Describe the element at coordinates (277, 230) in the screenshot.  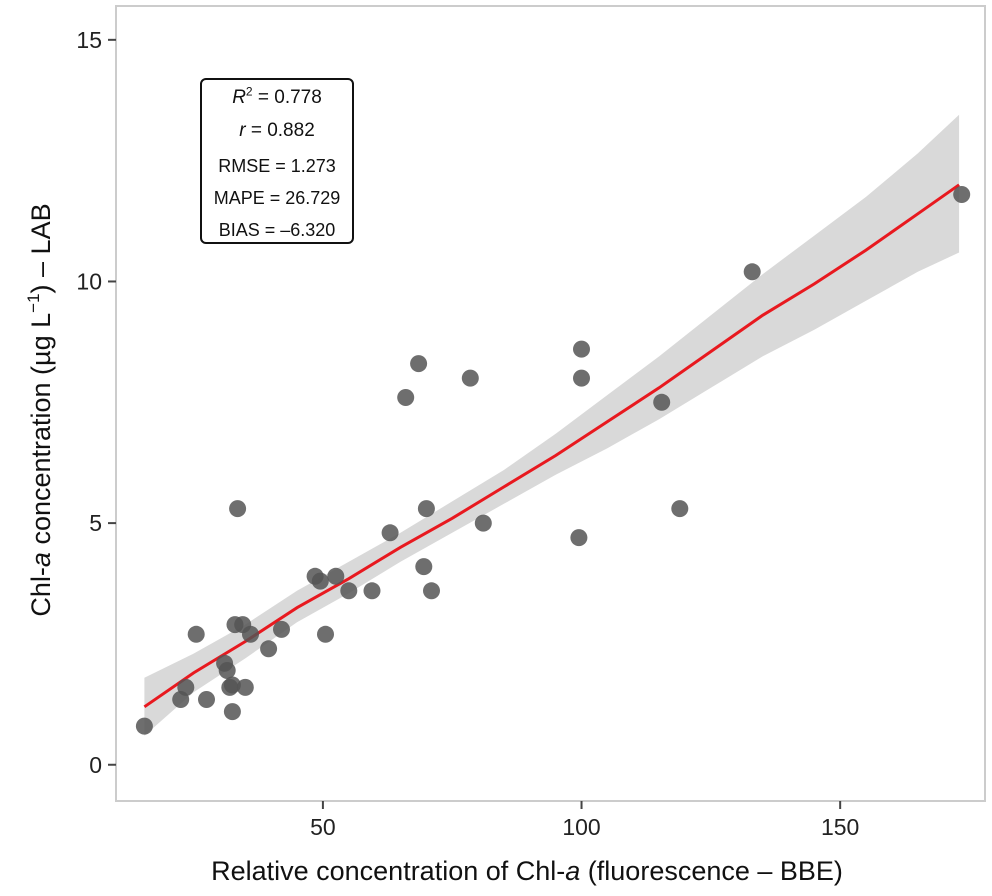
I see `bias-stat: BIAS = –6.320` at that location.